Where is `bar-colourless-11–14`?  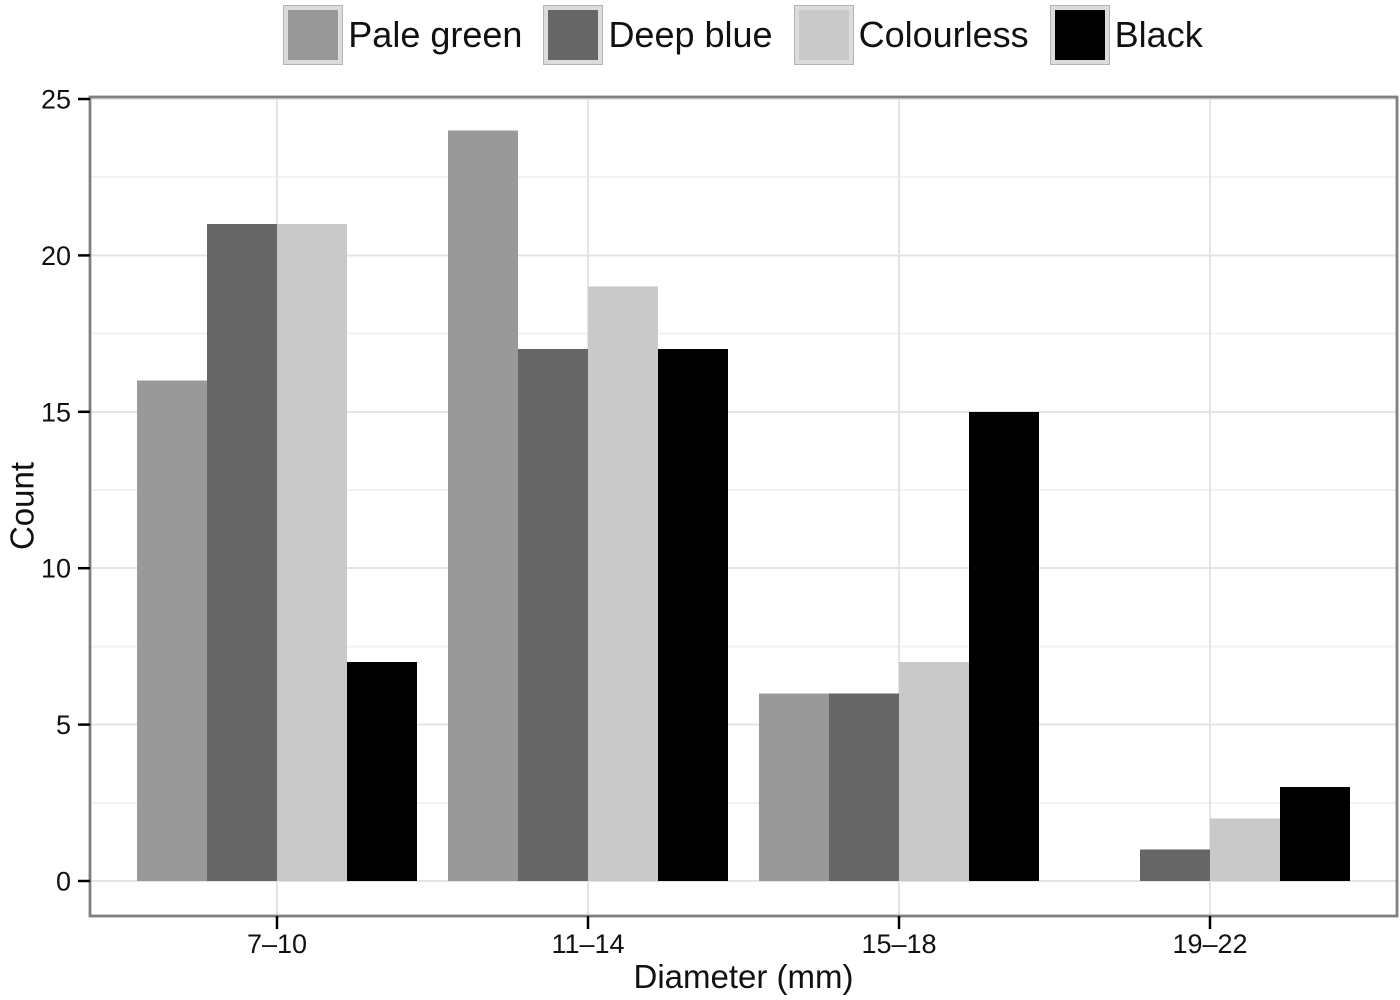 bar-colourless-11–14 is located at coordinates (623, 583).